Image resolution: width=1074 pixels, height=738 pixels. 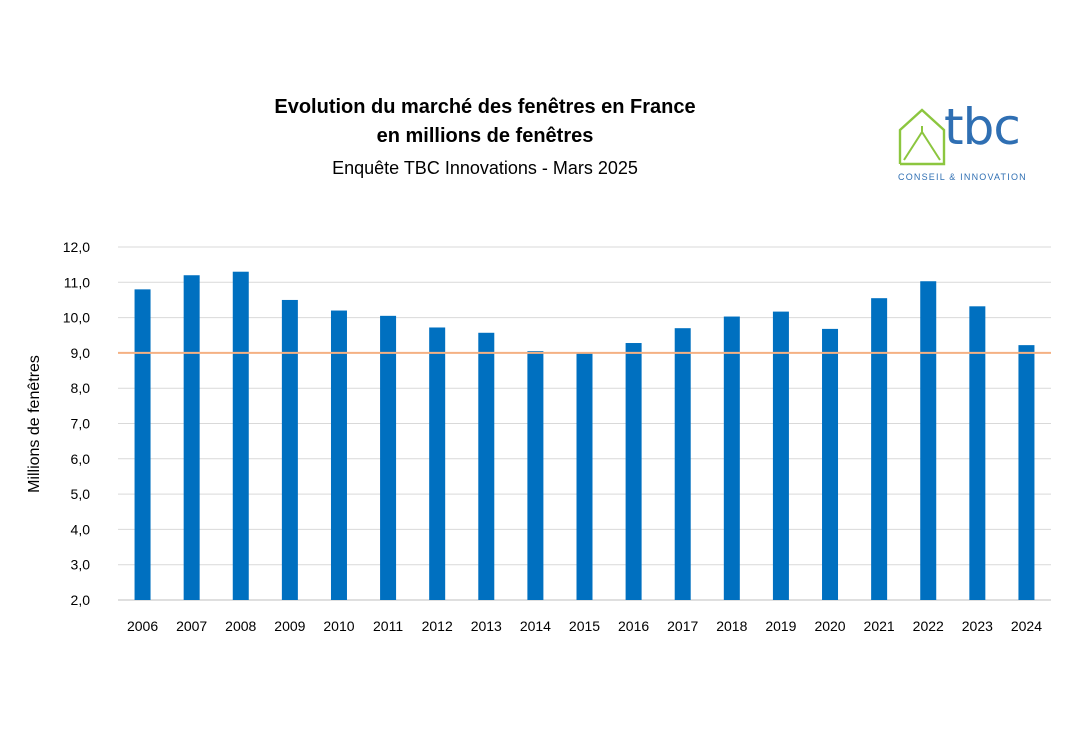 I want to click on x-tick-label: 2023, so click(x=977, y=626).